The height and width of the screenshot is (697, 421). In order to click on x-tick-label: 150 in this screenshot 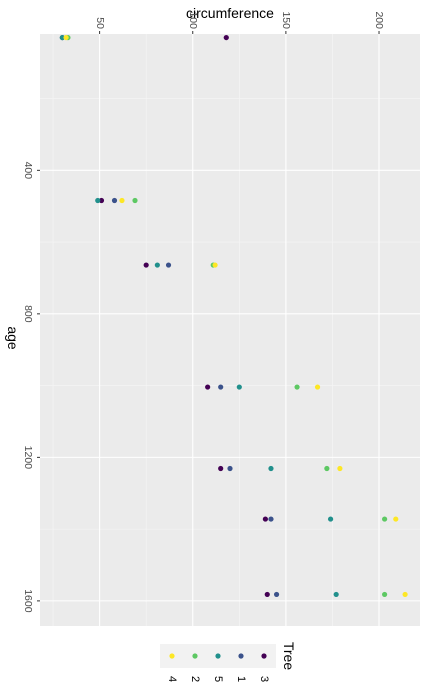, I will do `click(286, 20)`.